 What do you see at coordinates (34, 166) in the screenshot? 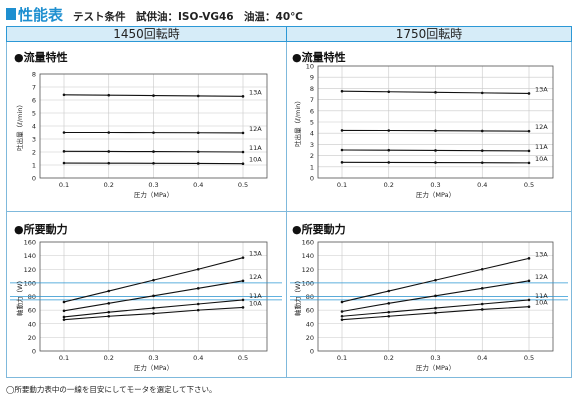
I see `y-tick-label: 1` at bounding box center [34, 166].